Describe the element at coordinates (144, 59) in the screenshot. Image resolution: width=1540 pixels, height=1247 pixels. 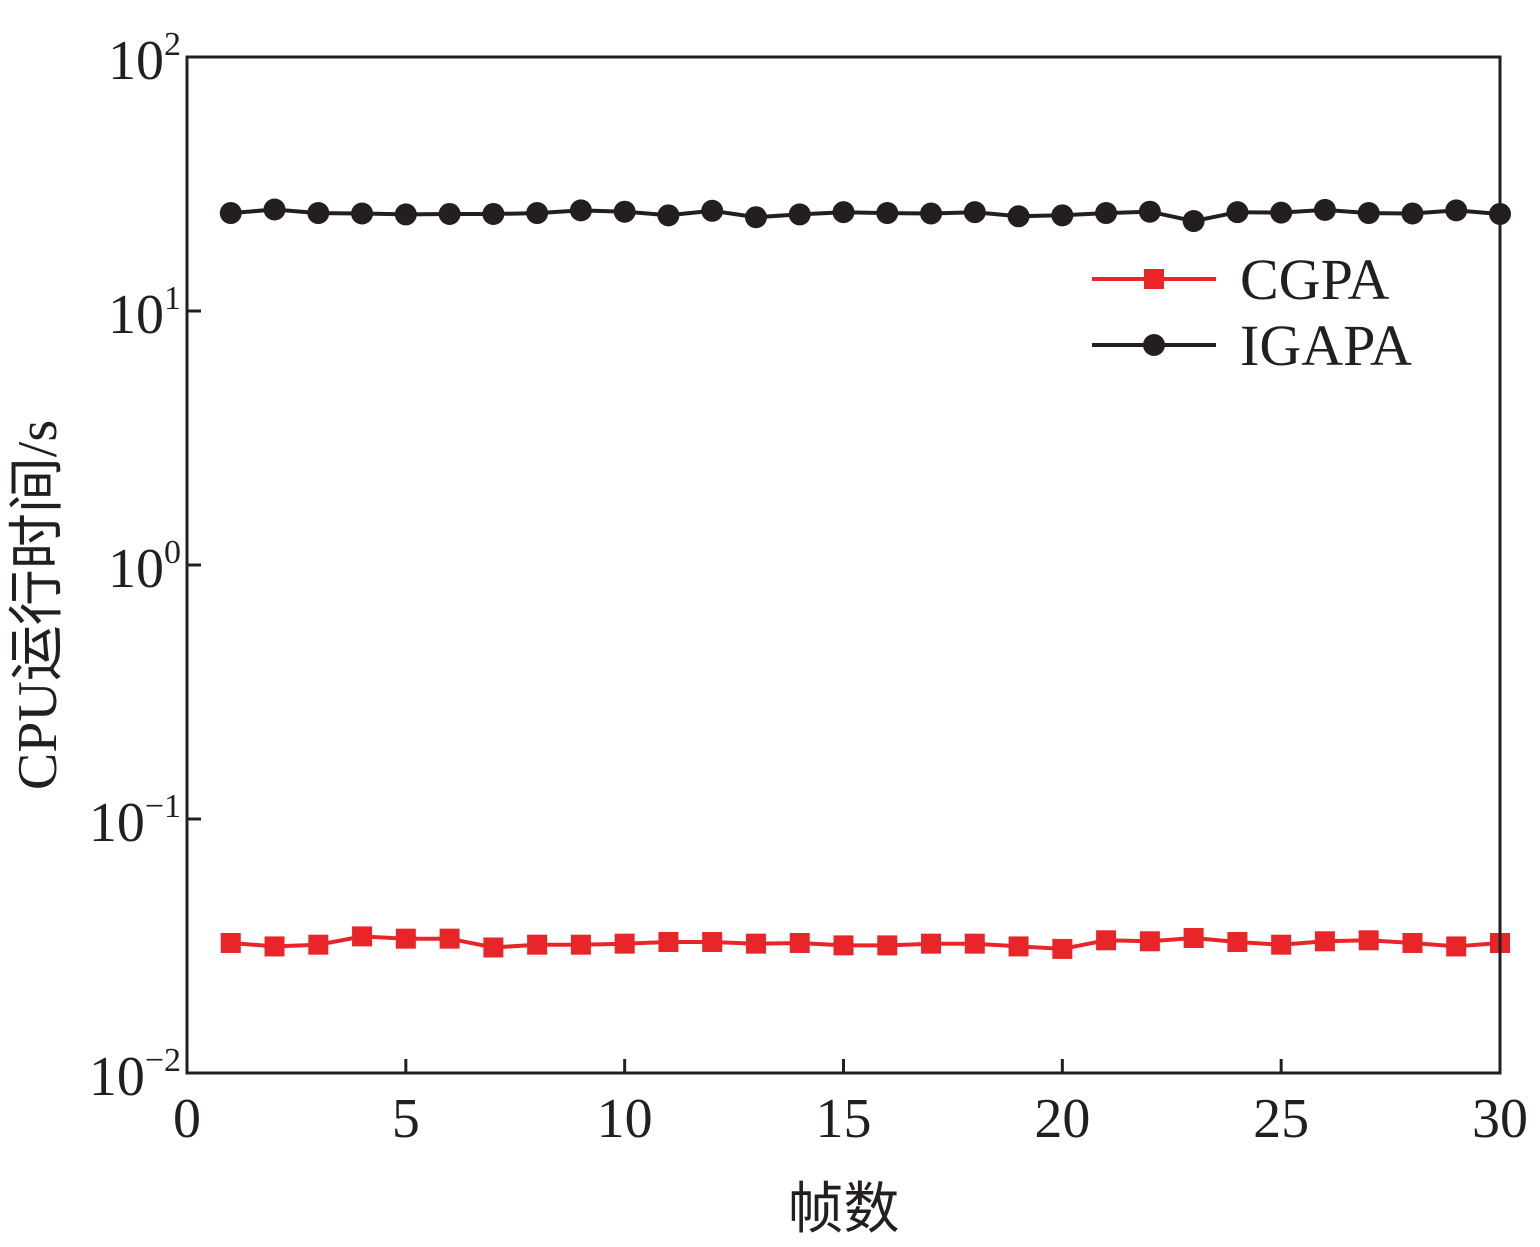
I see `y-tick-label: 10²` at that location.